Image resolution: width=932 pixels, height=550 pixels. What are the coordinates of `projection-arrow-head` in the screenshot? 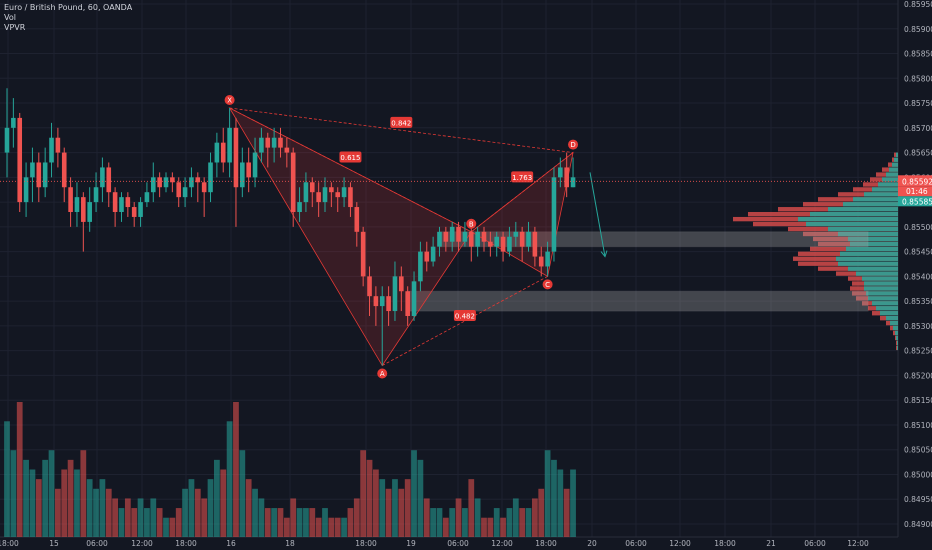 It's located at (604, 254).